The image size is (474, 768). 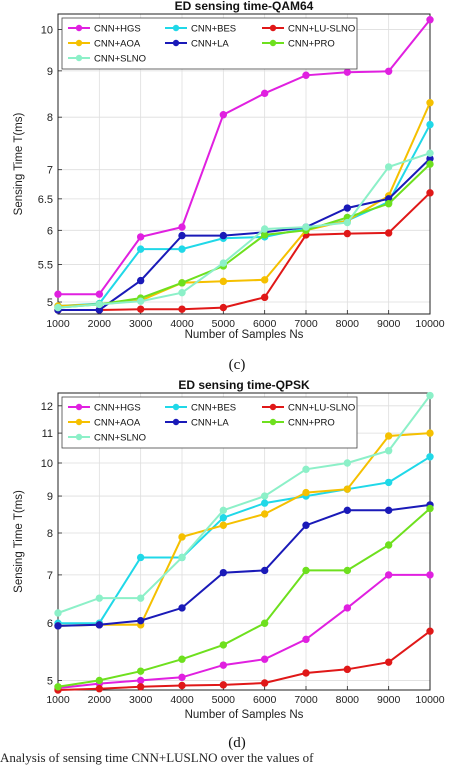 I want to click on y-axis-label: Sensing Time T(ms), so click(x=19, y=541).